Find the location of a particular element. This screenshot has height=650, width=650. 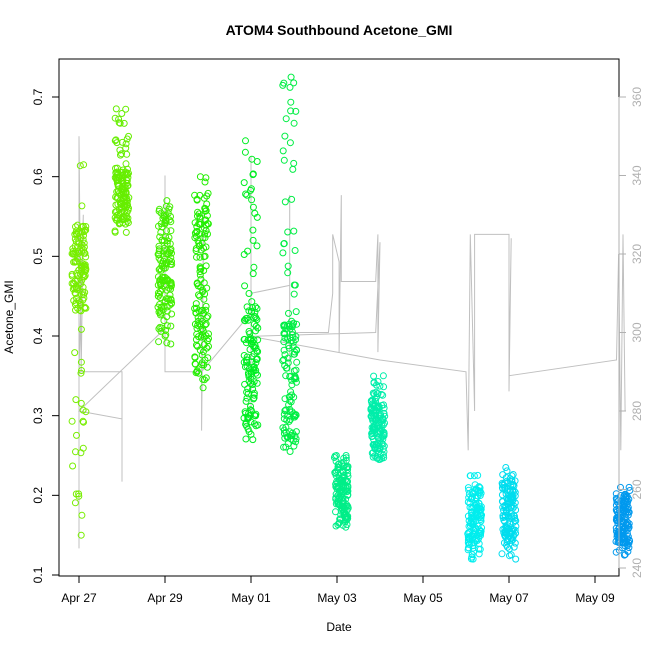

y2-tick-label: 240 is located at coordinates (637, 568).